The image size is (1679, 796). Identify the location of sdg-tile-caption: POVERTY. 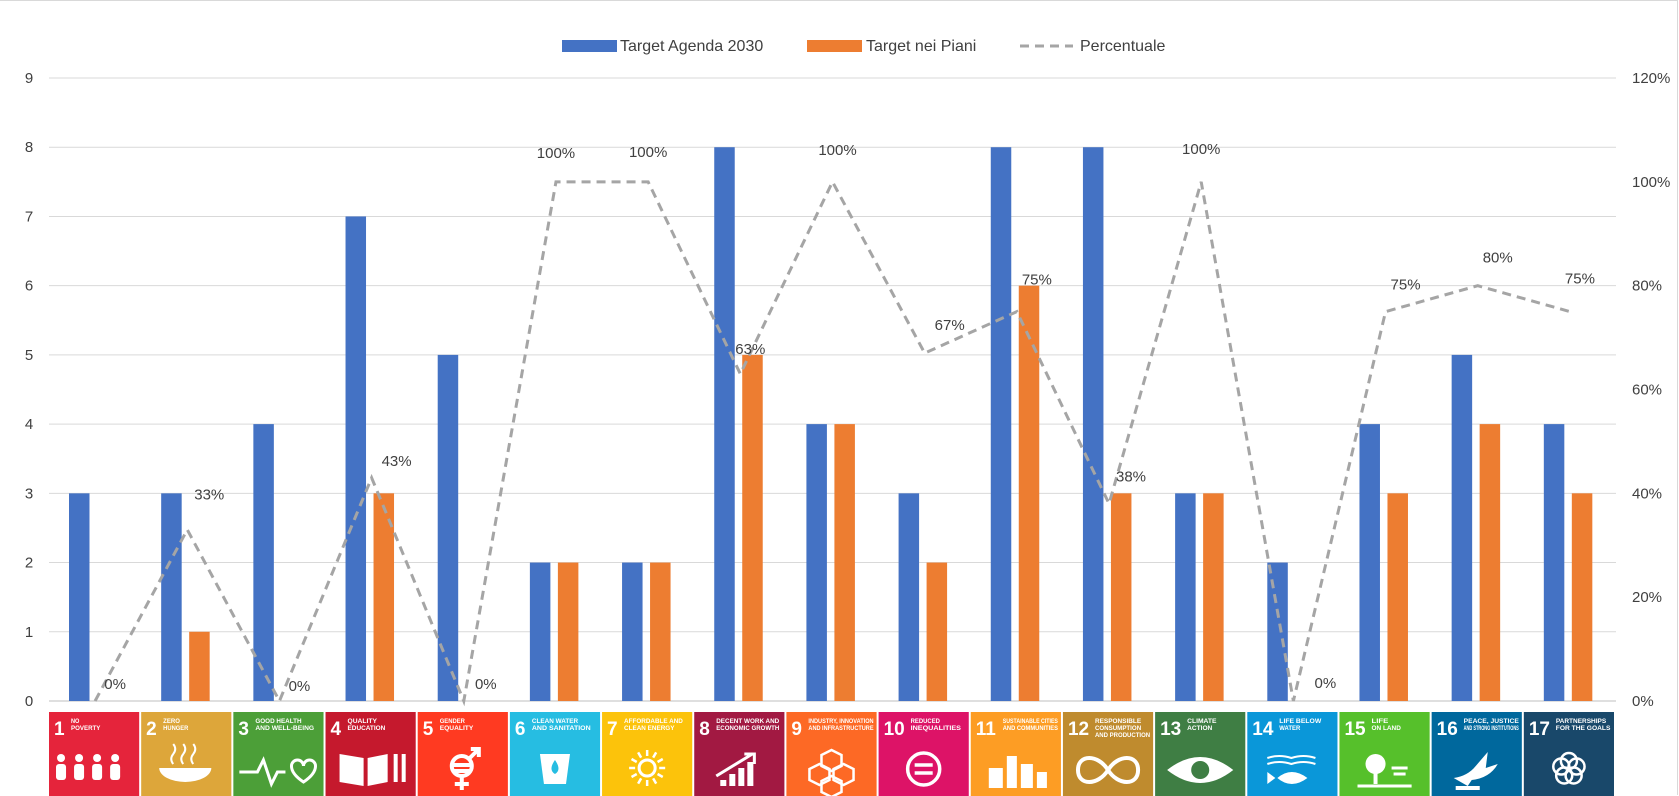
(86, 728).